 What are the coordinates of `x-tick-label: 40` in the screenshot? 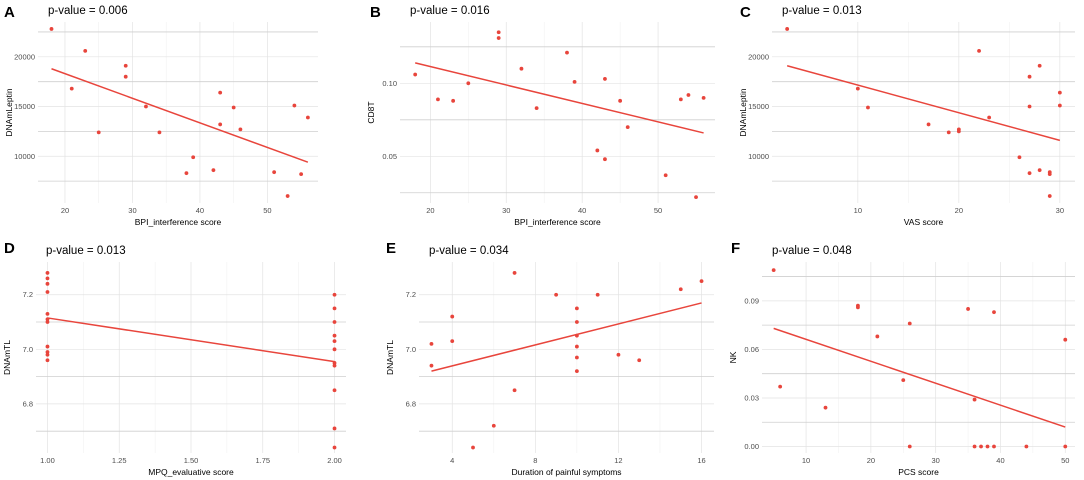 It's located at (582, 210).